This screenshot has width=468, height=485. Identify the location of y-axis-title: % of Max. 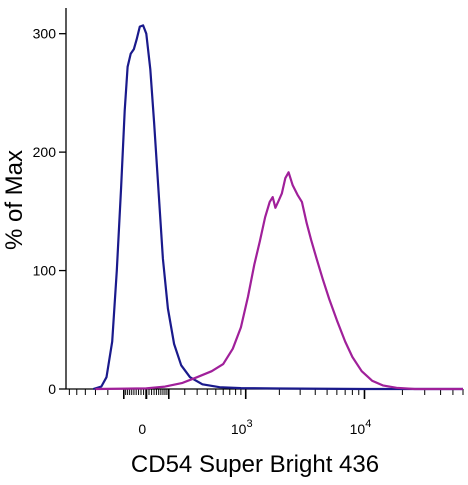
(14, 200).